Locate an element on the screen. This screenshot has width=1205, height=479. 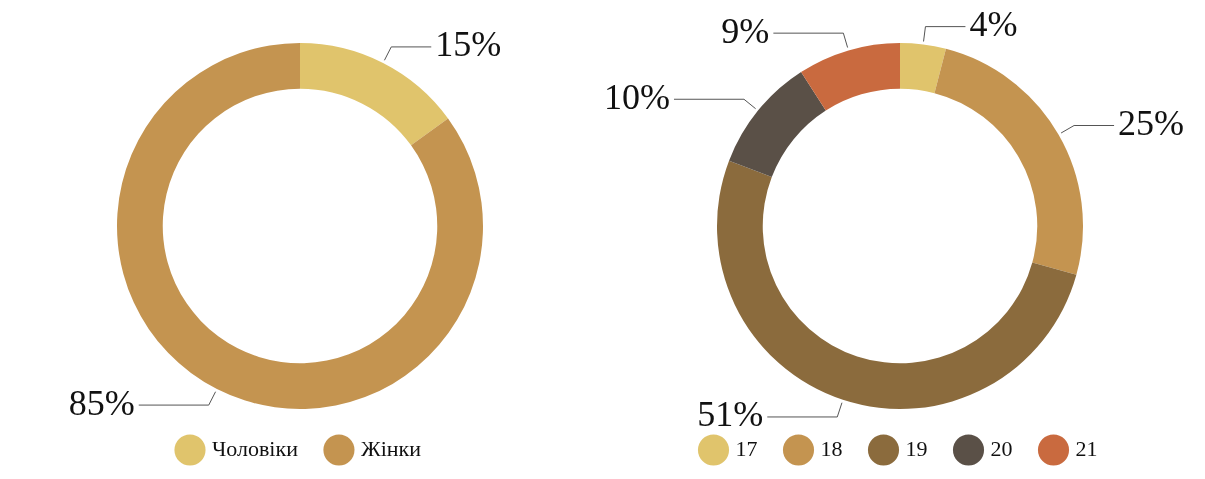
data-label: 9% is located at coordinates (745, 30).